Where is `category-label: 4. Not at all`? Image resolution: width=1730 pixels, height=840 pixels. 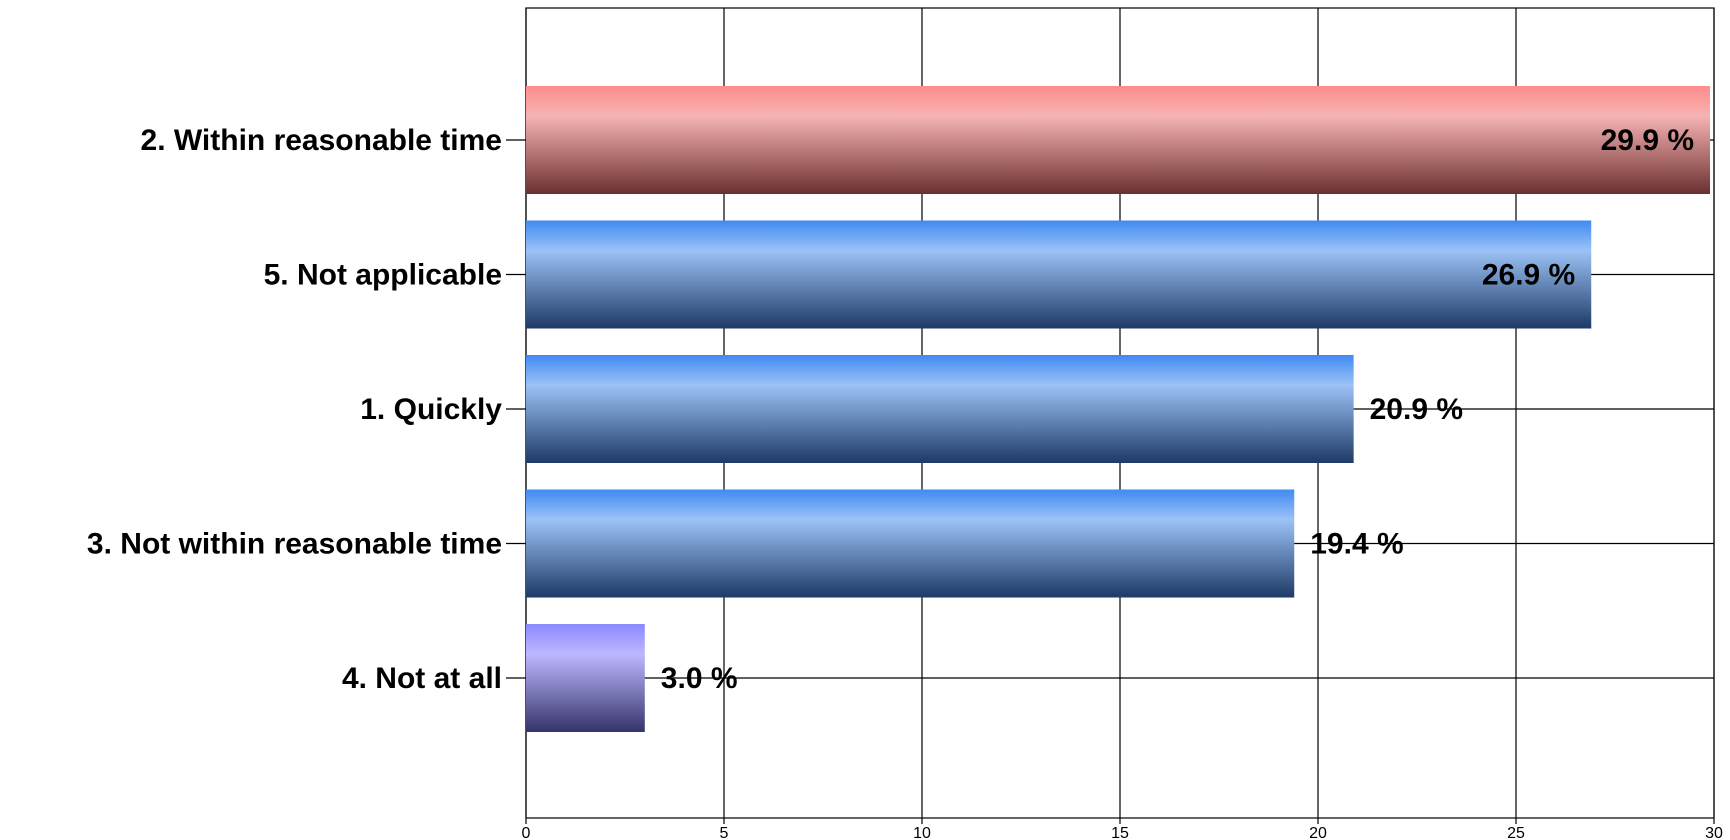 category-label: 4. Not at all is located at coordinates (422, 678).